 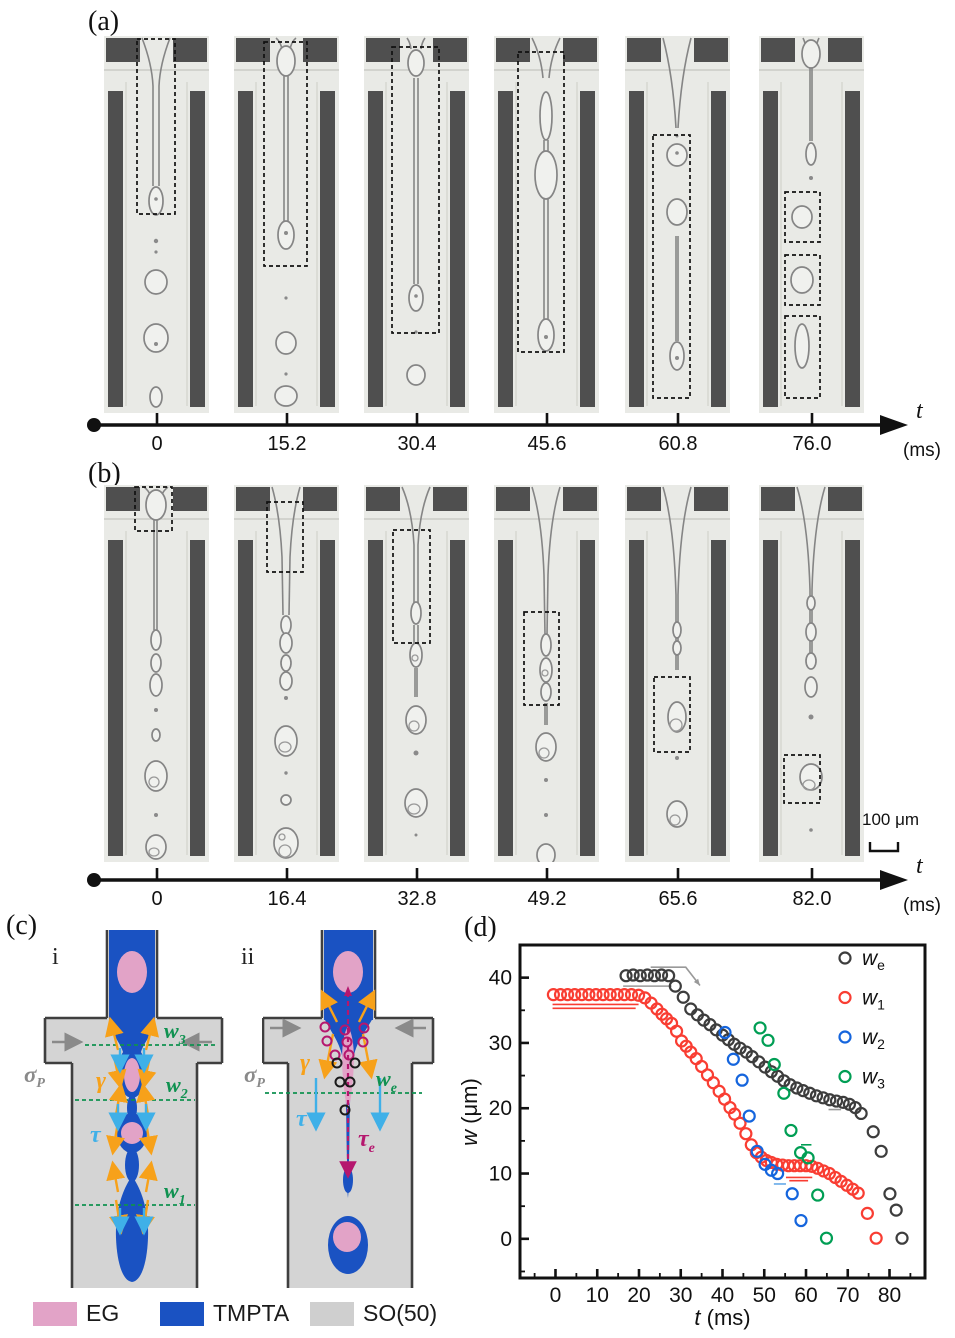 I want to click on w3-label: w3, so click(x=175, y=1033).